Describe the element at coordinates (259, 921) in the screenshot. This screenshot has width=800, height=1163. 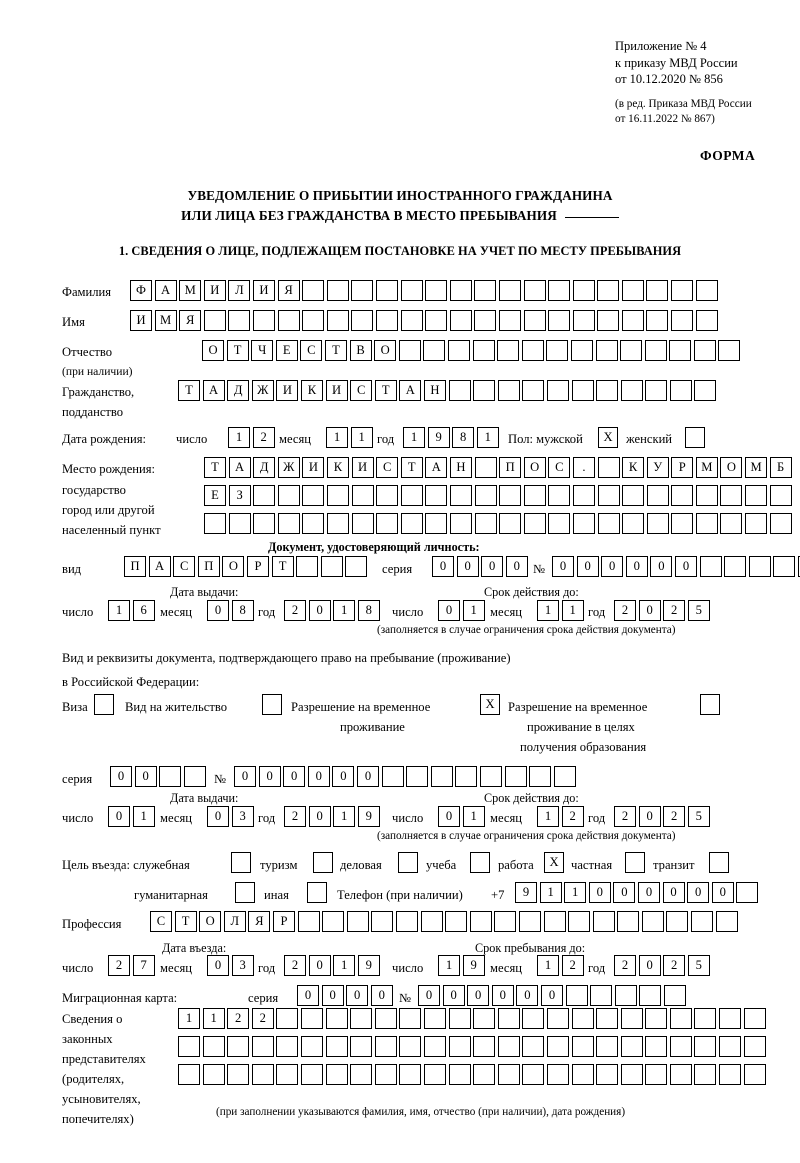
I see `form-cell: Я` at that location.